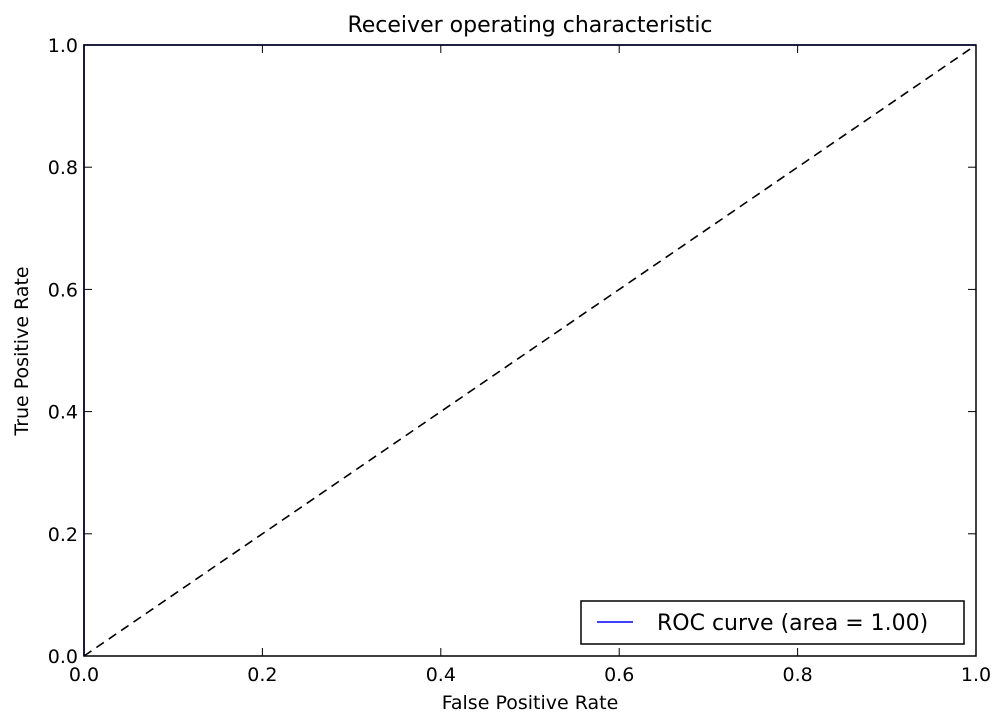  What do you see at coordinates (63, 535) in the screenshot?
I see `y-tick-label: 0.2` at bounding box center [63, 535].